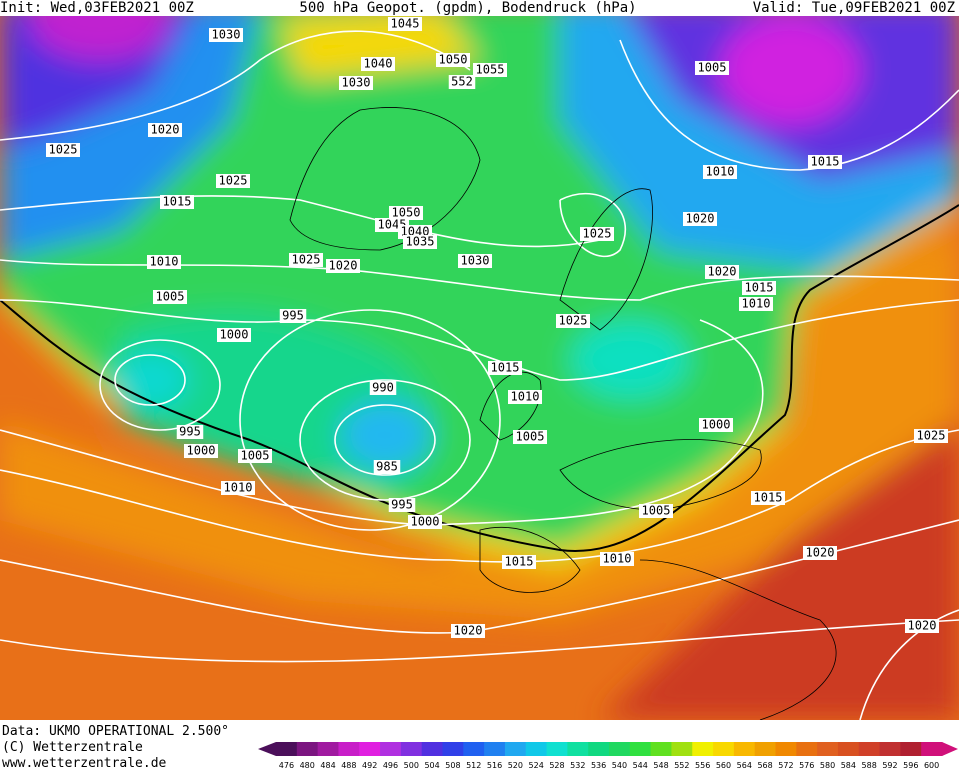 The height and width of the screenshot is (770, 959). I want to click on scale-label: 556, so click(702, 765).